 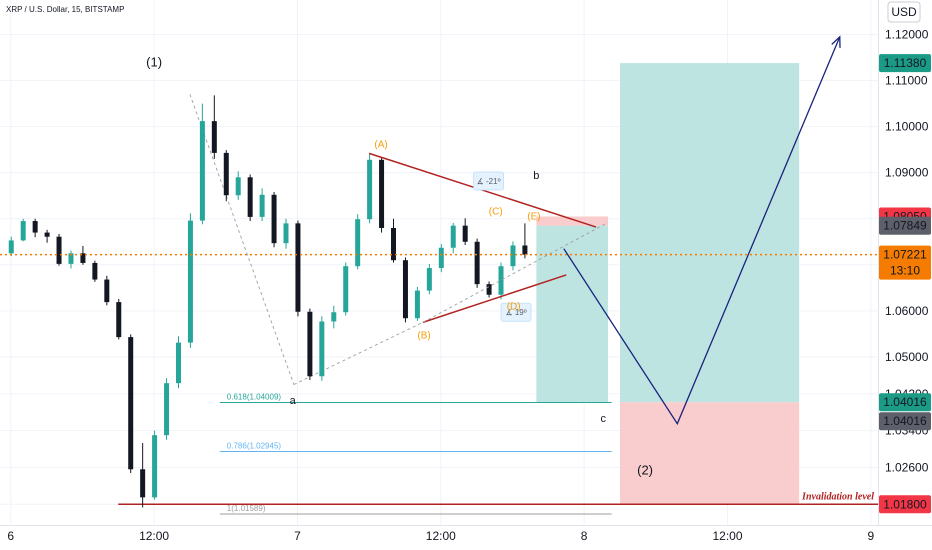 What do you see at coordinates (496, 211) in the screenshot?
I see `wave-label: (C)` at bounding box center [496, 211].